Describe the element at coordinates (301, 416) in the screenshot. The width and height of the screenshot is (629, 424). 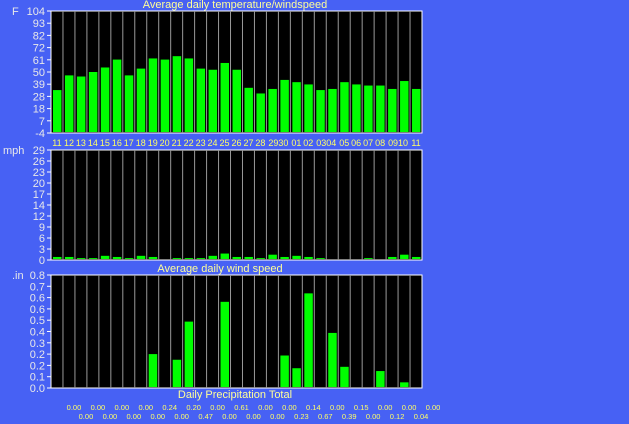
I see `precip-value-label: 0.23` at that location.